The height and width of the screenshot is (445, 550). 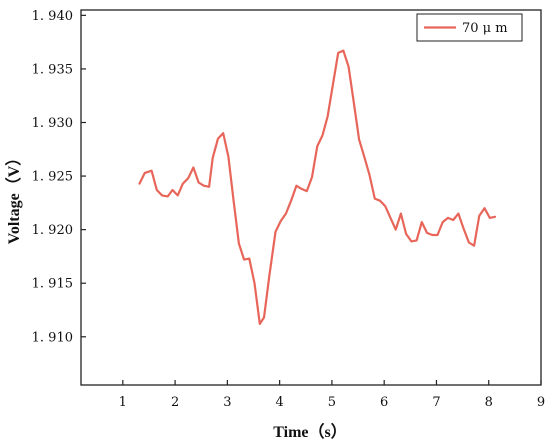 What do you see at coordinates (175, 402) in the screenshot?
I see `x-tick-label: 2` at bounding box center [175, 402].